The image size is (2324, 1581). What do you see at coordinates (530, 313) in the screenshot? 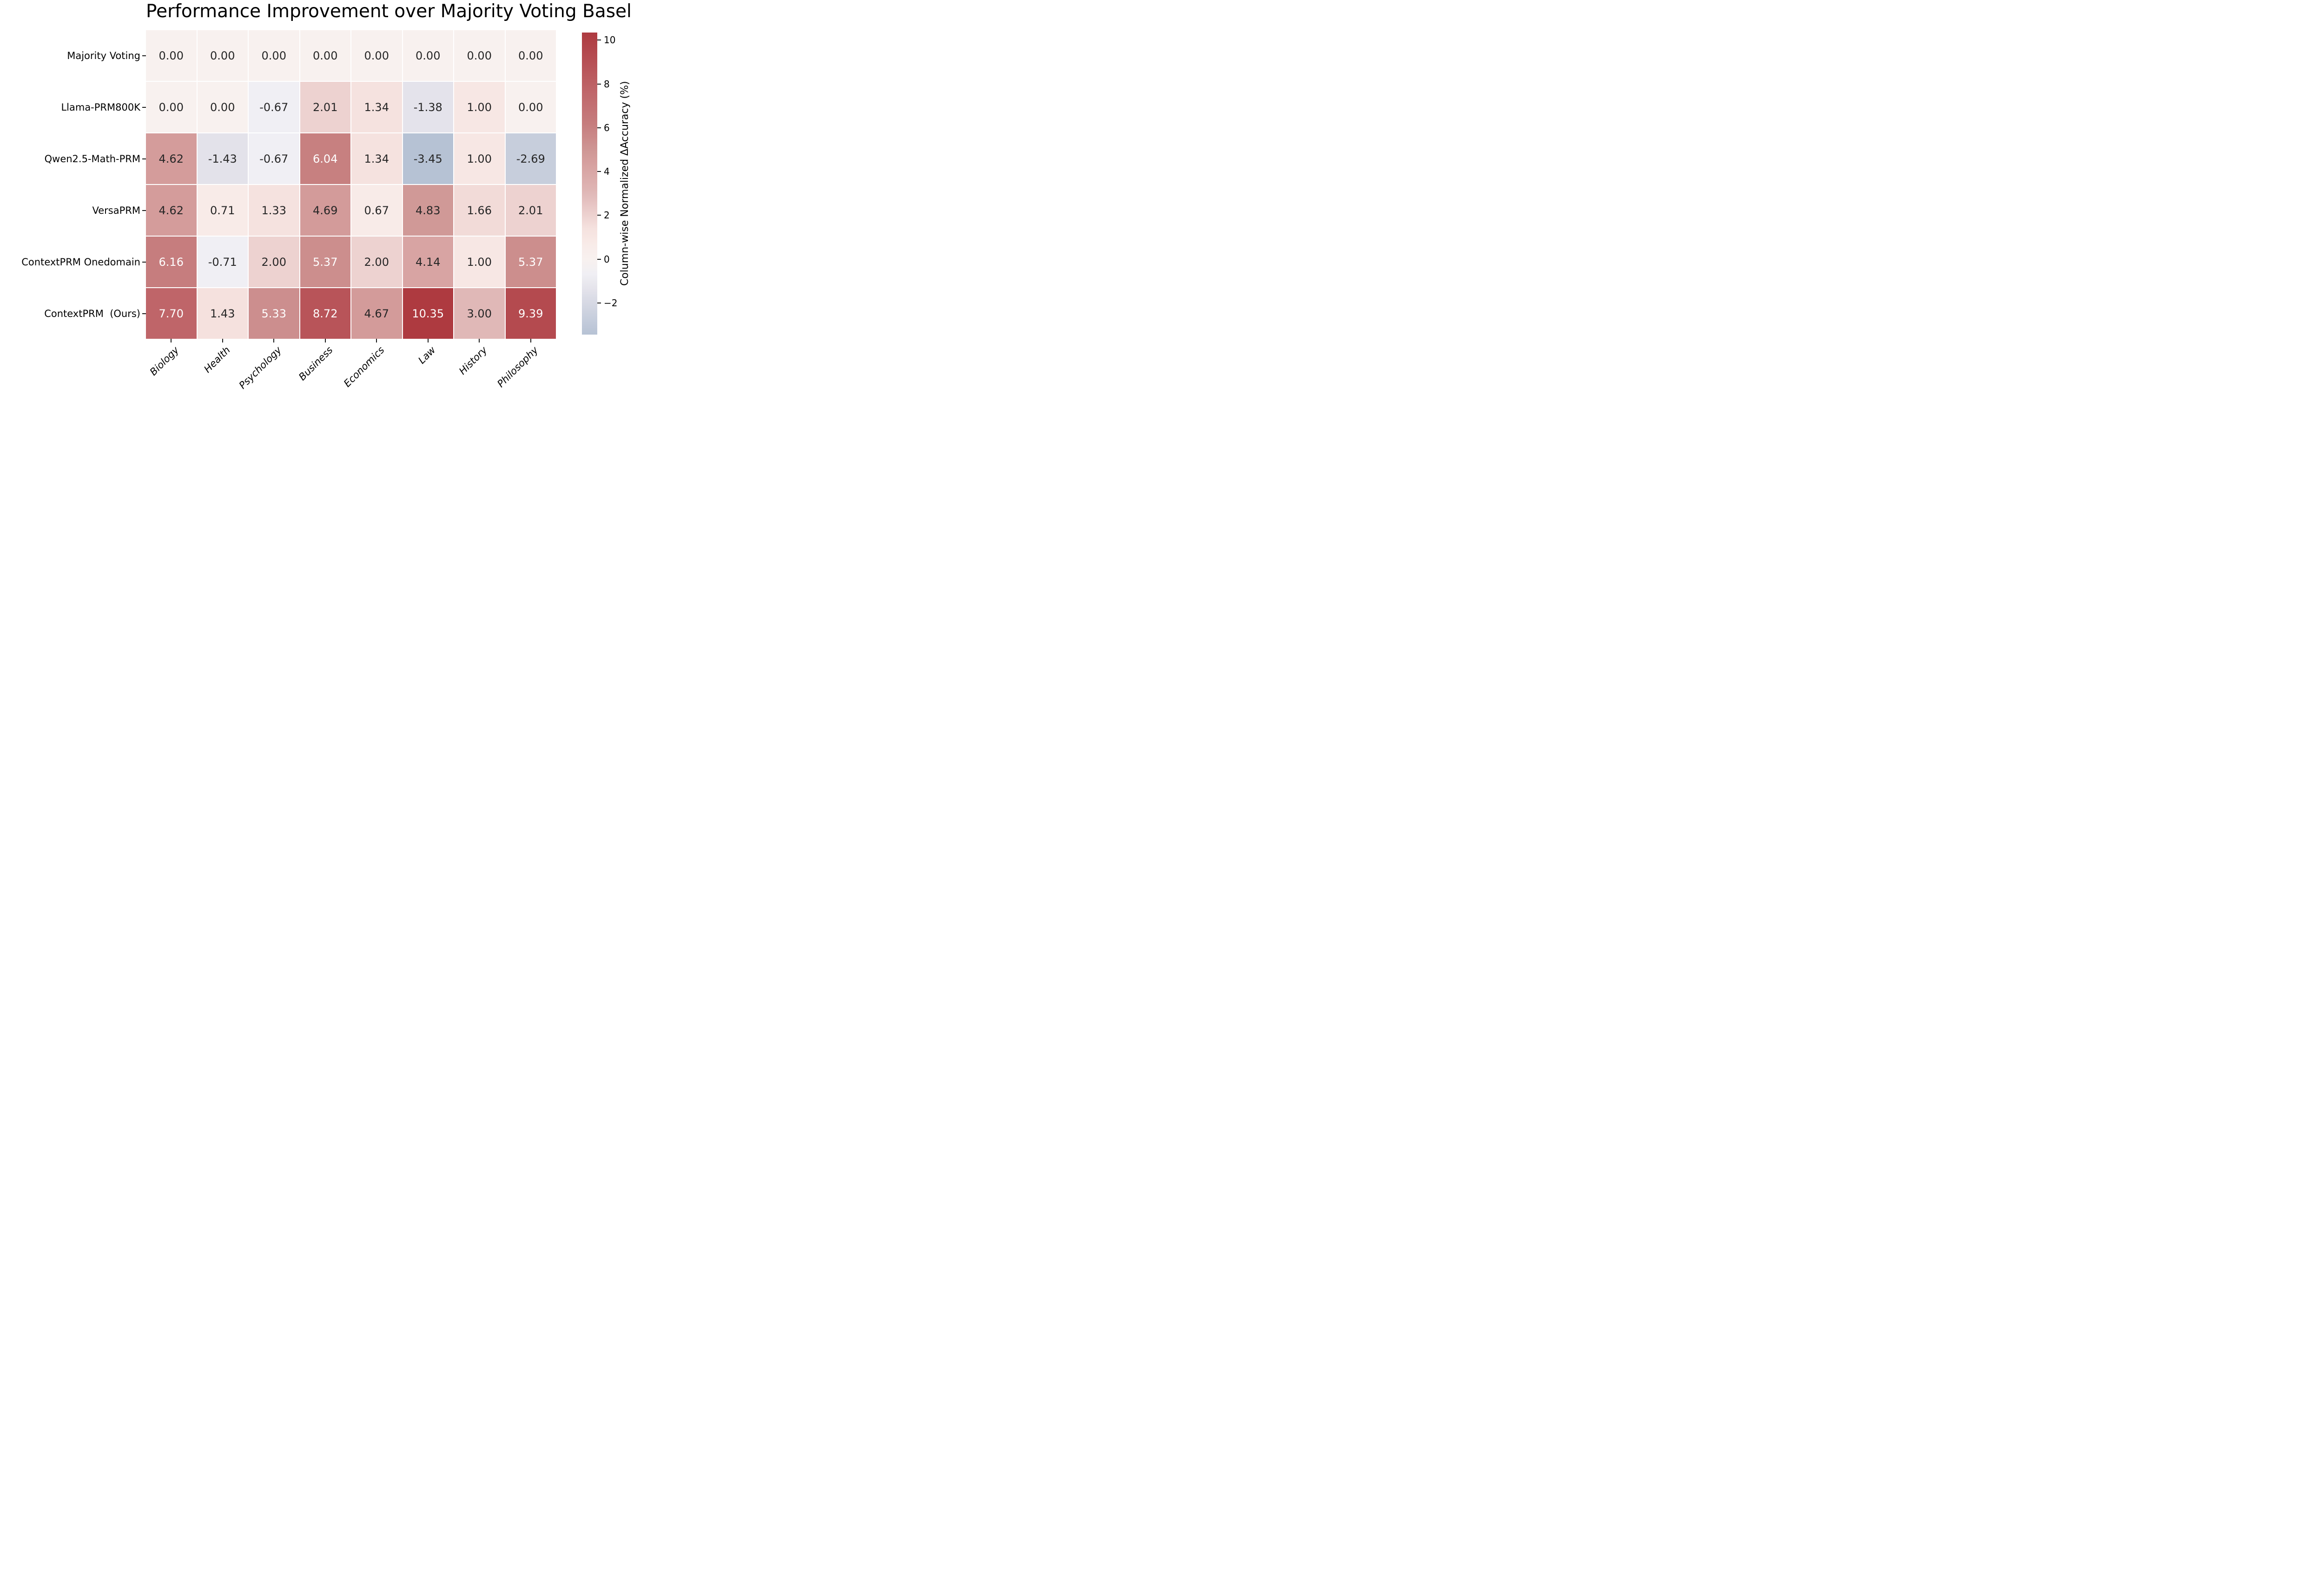
I see `heatmap-cell: 9.39` at bounding box center [530, 313].